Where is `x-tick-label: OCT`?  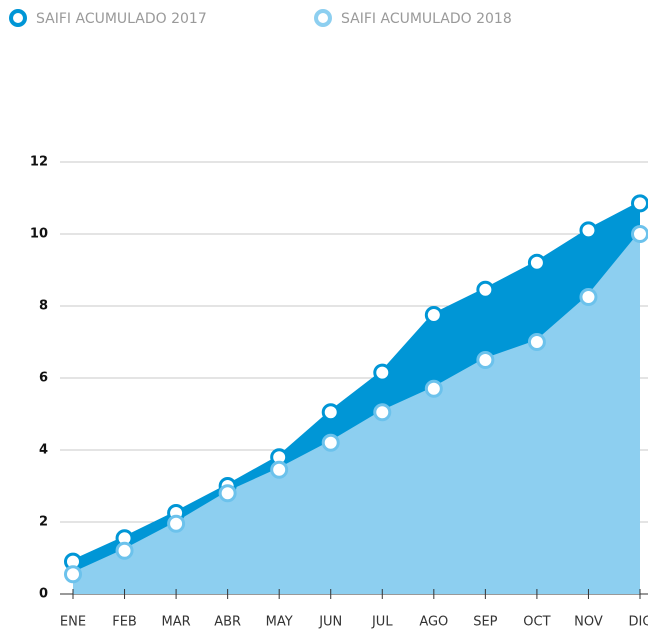
x-tick-label: OCT is located at coordinates (536, 622).